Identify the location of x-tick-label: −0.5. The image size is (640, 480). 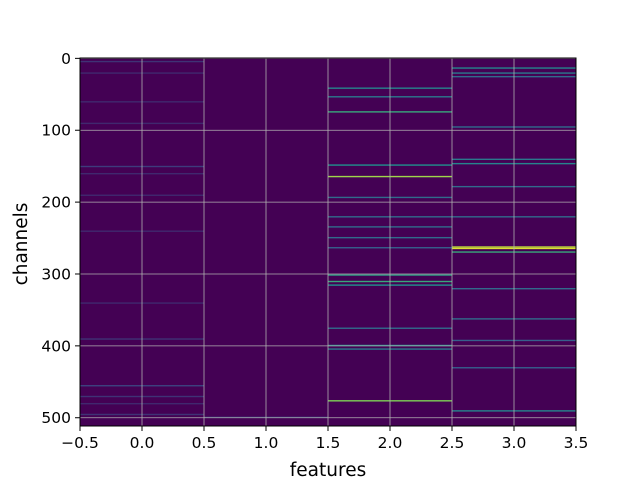
(80, 443).